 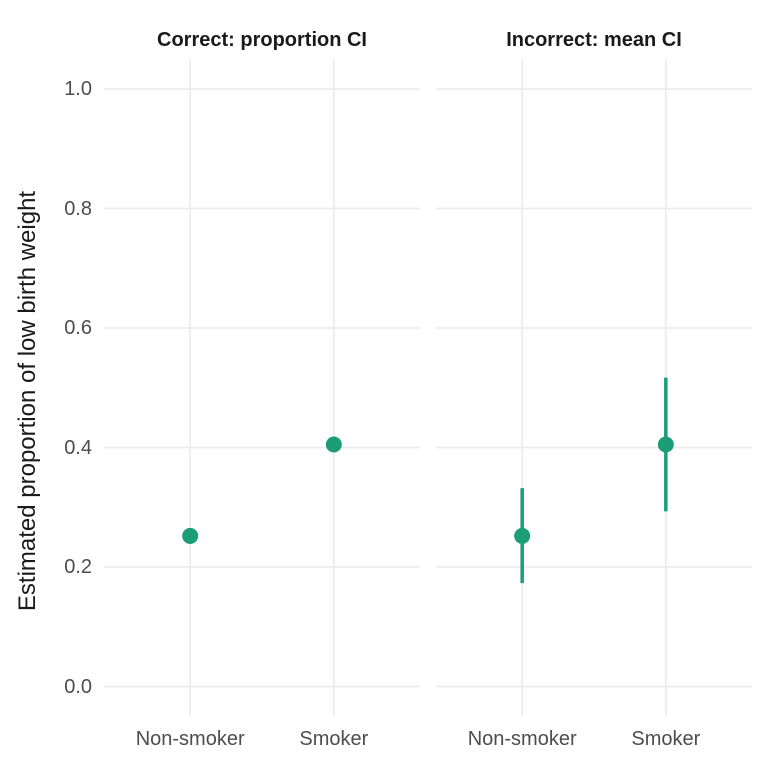 I want to click on y-tick-label: 0.8, so click(x=78, y=208).